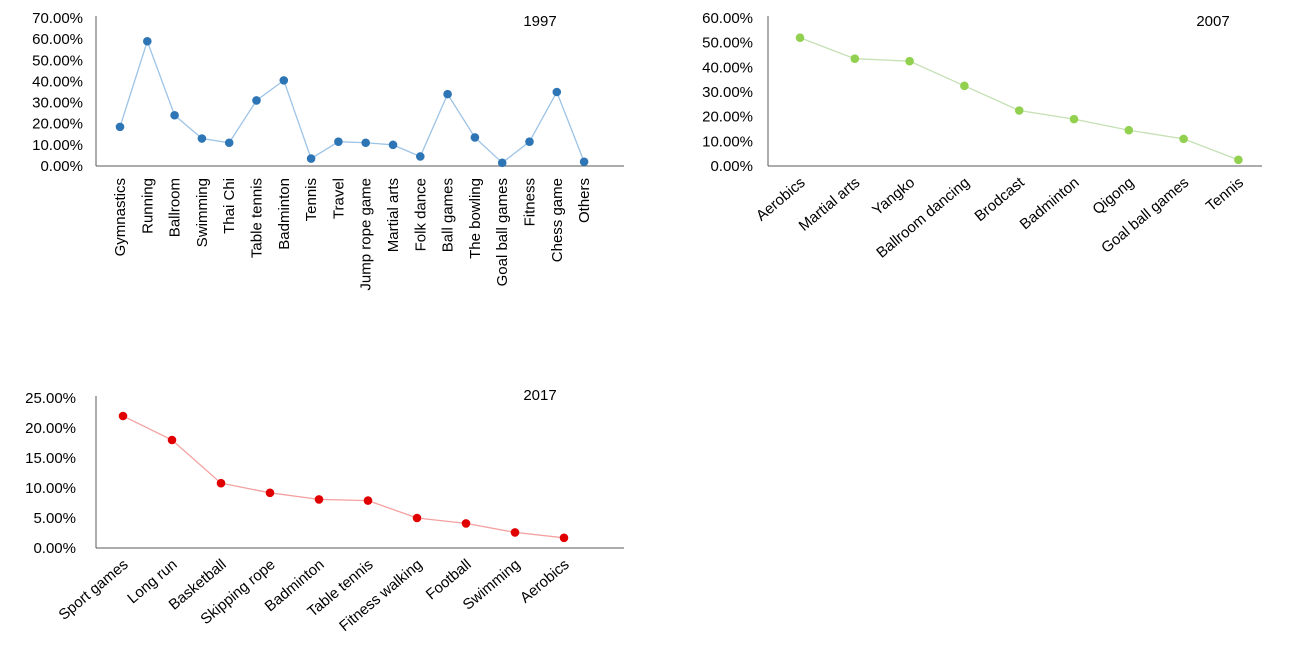 Image resolution: width=1291 pixels, height=665 pixels. What do you see at coordinates (338, 198) in the screenshot?
I see `x-tick-label: Travel` at bounding box center [338, 198].